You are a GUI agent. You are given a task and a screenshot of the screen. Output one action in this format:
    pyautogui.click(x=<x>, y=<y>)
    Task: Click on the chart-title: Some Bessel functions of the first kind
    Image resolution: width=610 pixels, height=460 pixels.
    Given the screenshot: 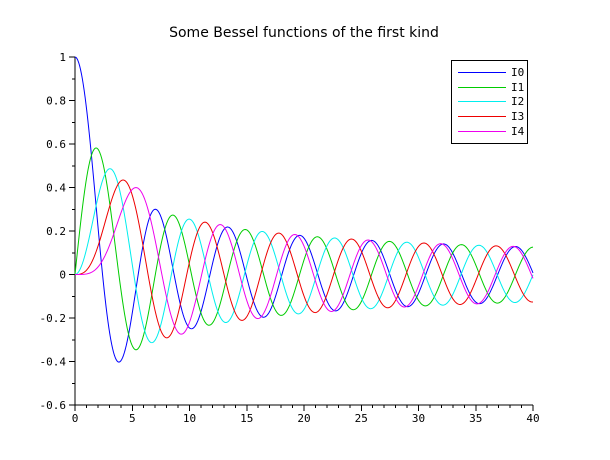 What is the action you would take?
    pyautogui.click(x=304, y=33)
    